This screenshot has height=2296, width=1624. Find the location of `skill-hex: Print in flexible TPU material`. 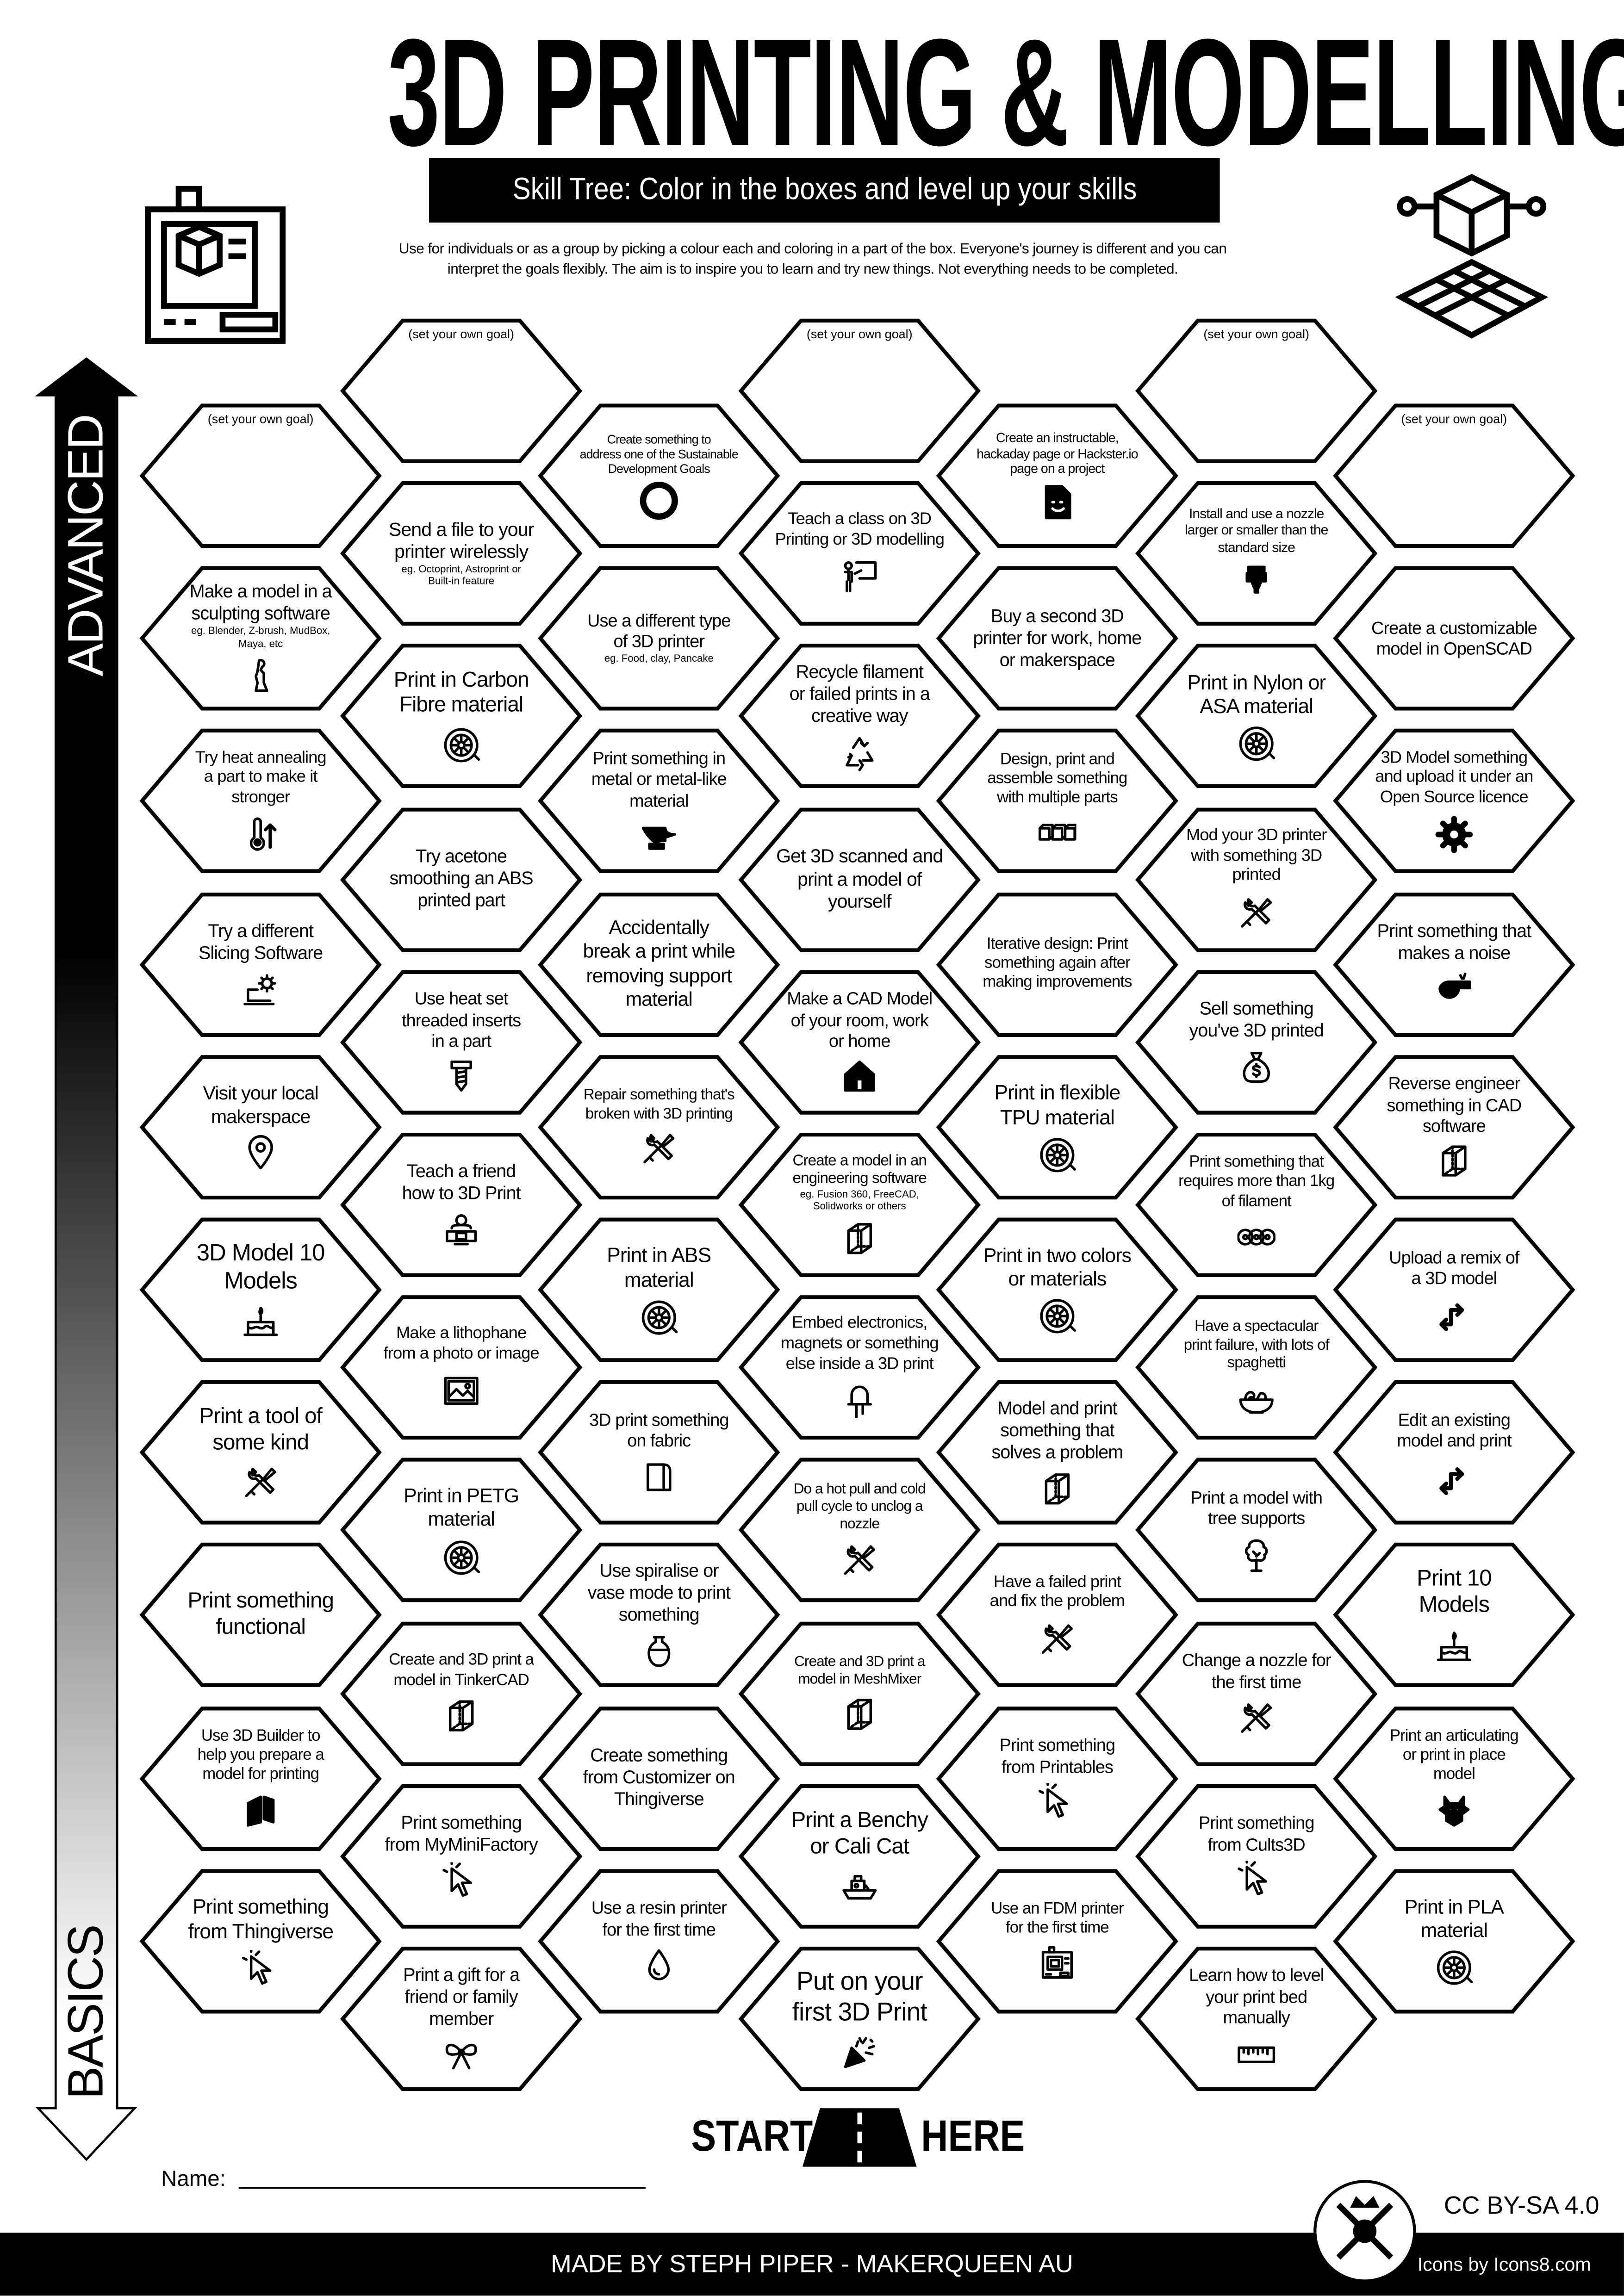

skill-hex: Print in flexible TPU material is located at coordinates (1057, 1127).